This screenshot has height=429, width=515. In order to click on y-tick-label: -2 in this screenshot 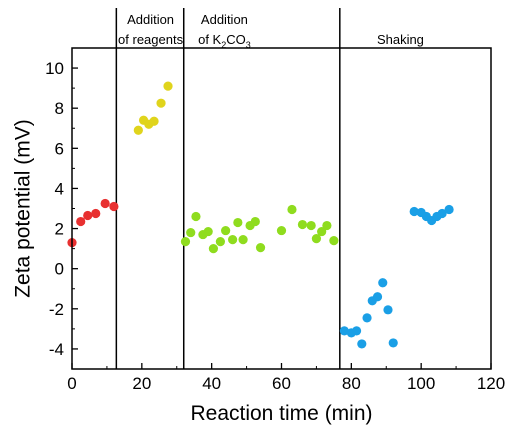, I will do `click(56, 309)`.